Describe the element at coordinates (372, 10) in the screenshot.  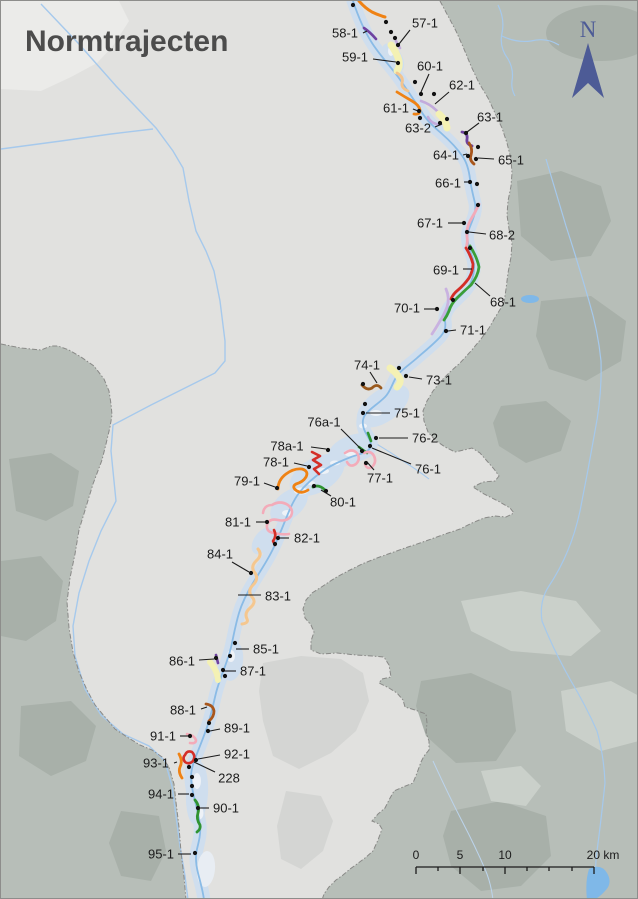
I see `segment-top-orange` at that location.